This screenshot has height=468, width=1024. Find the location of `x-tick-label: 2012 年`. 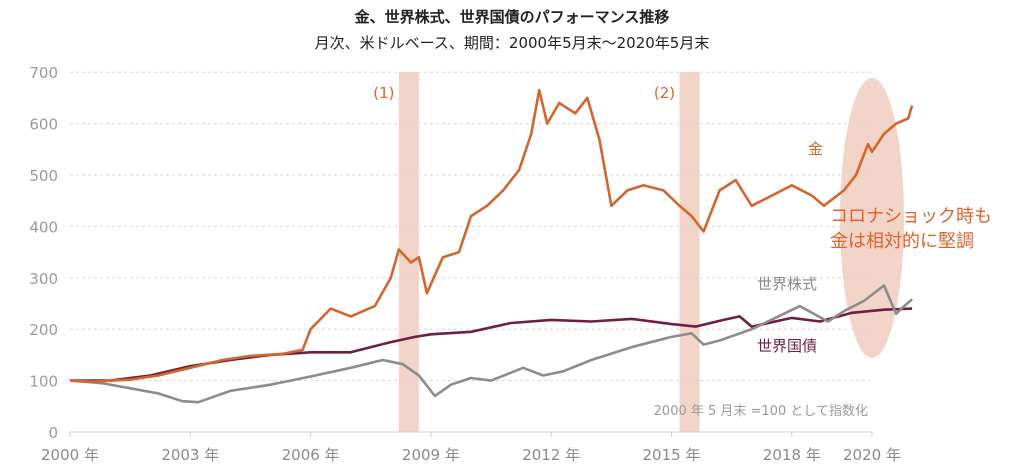

x-tick-label: 2012 年 is located at coordinates (551, 455).